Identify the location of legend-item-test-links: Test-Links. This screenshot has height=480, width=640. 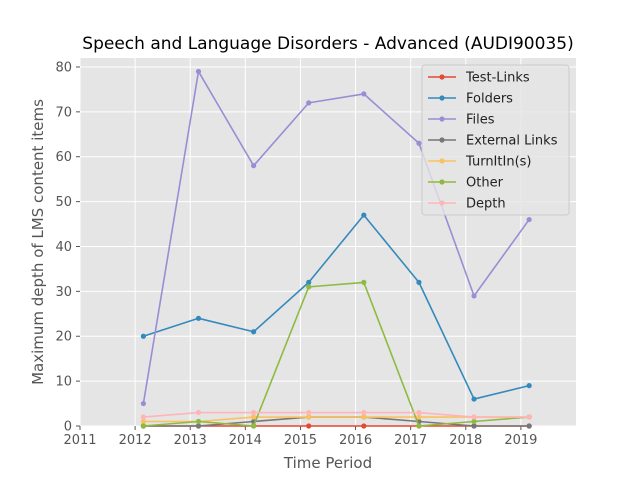
(479, 78).